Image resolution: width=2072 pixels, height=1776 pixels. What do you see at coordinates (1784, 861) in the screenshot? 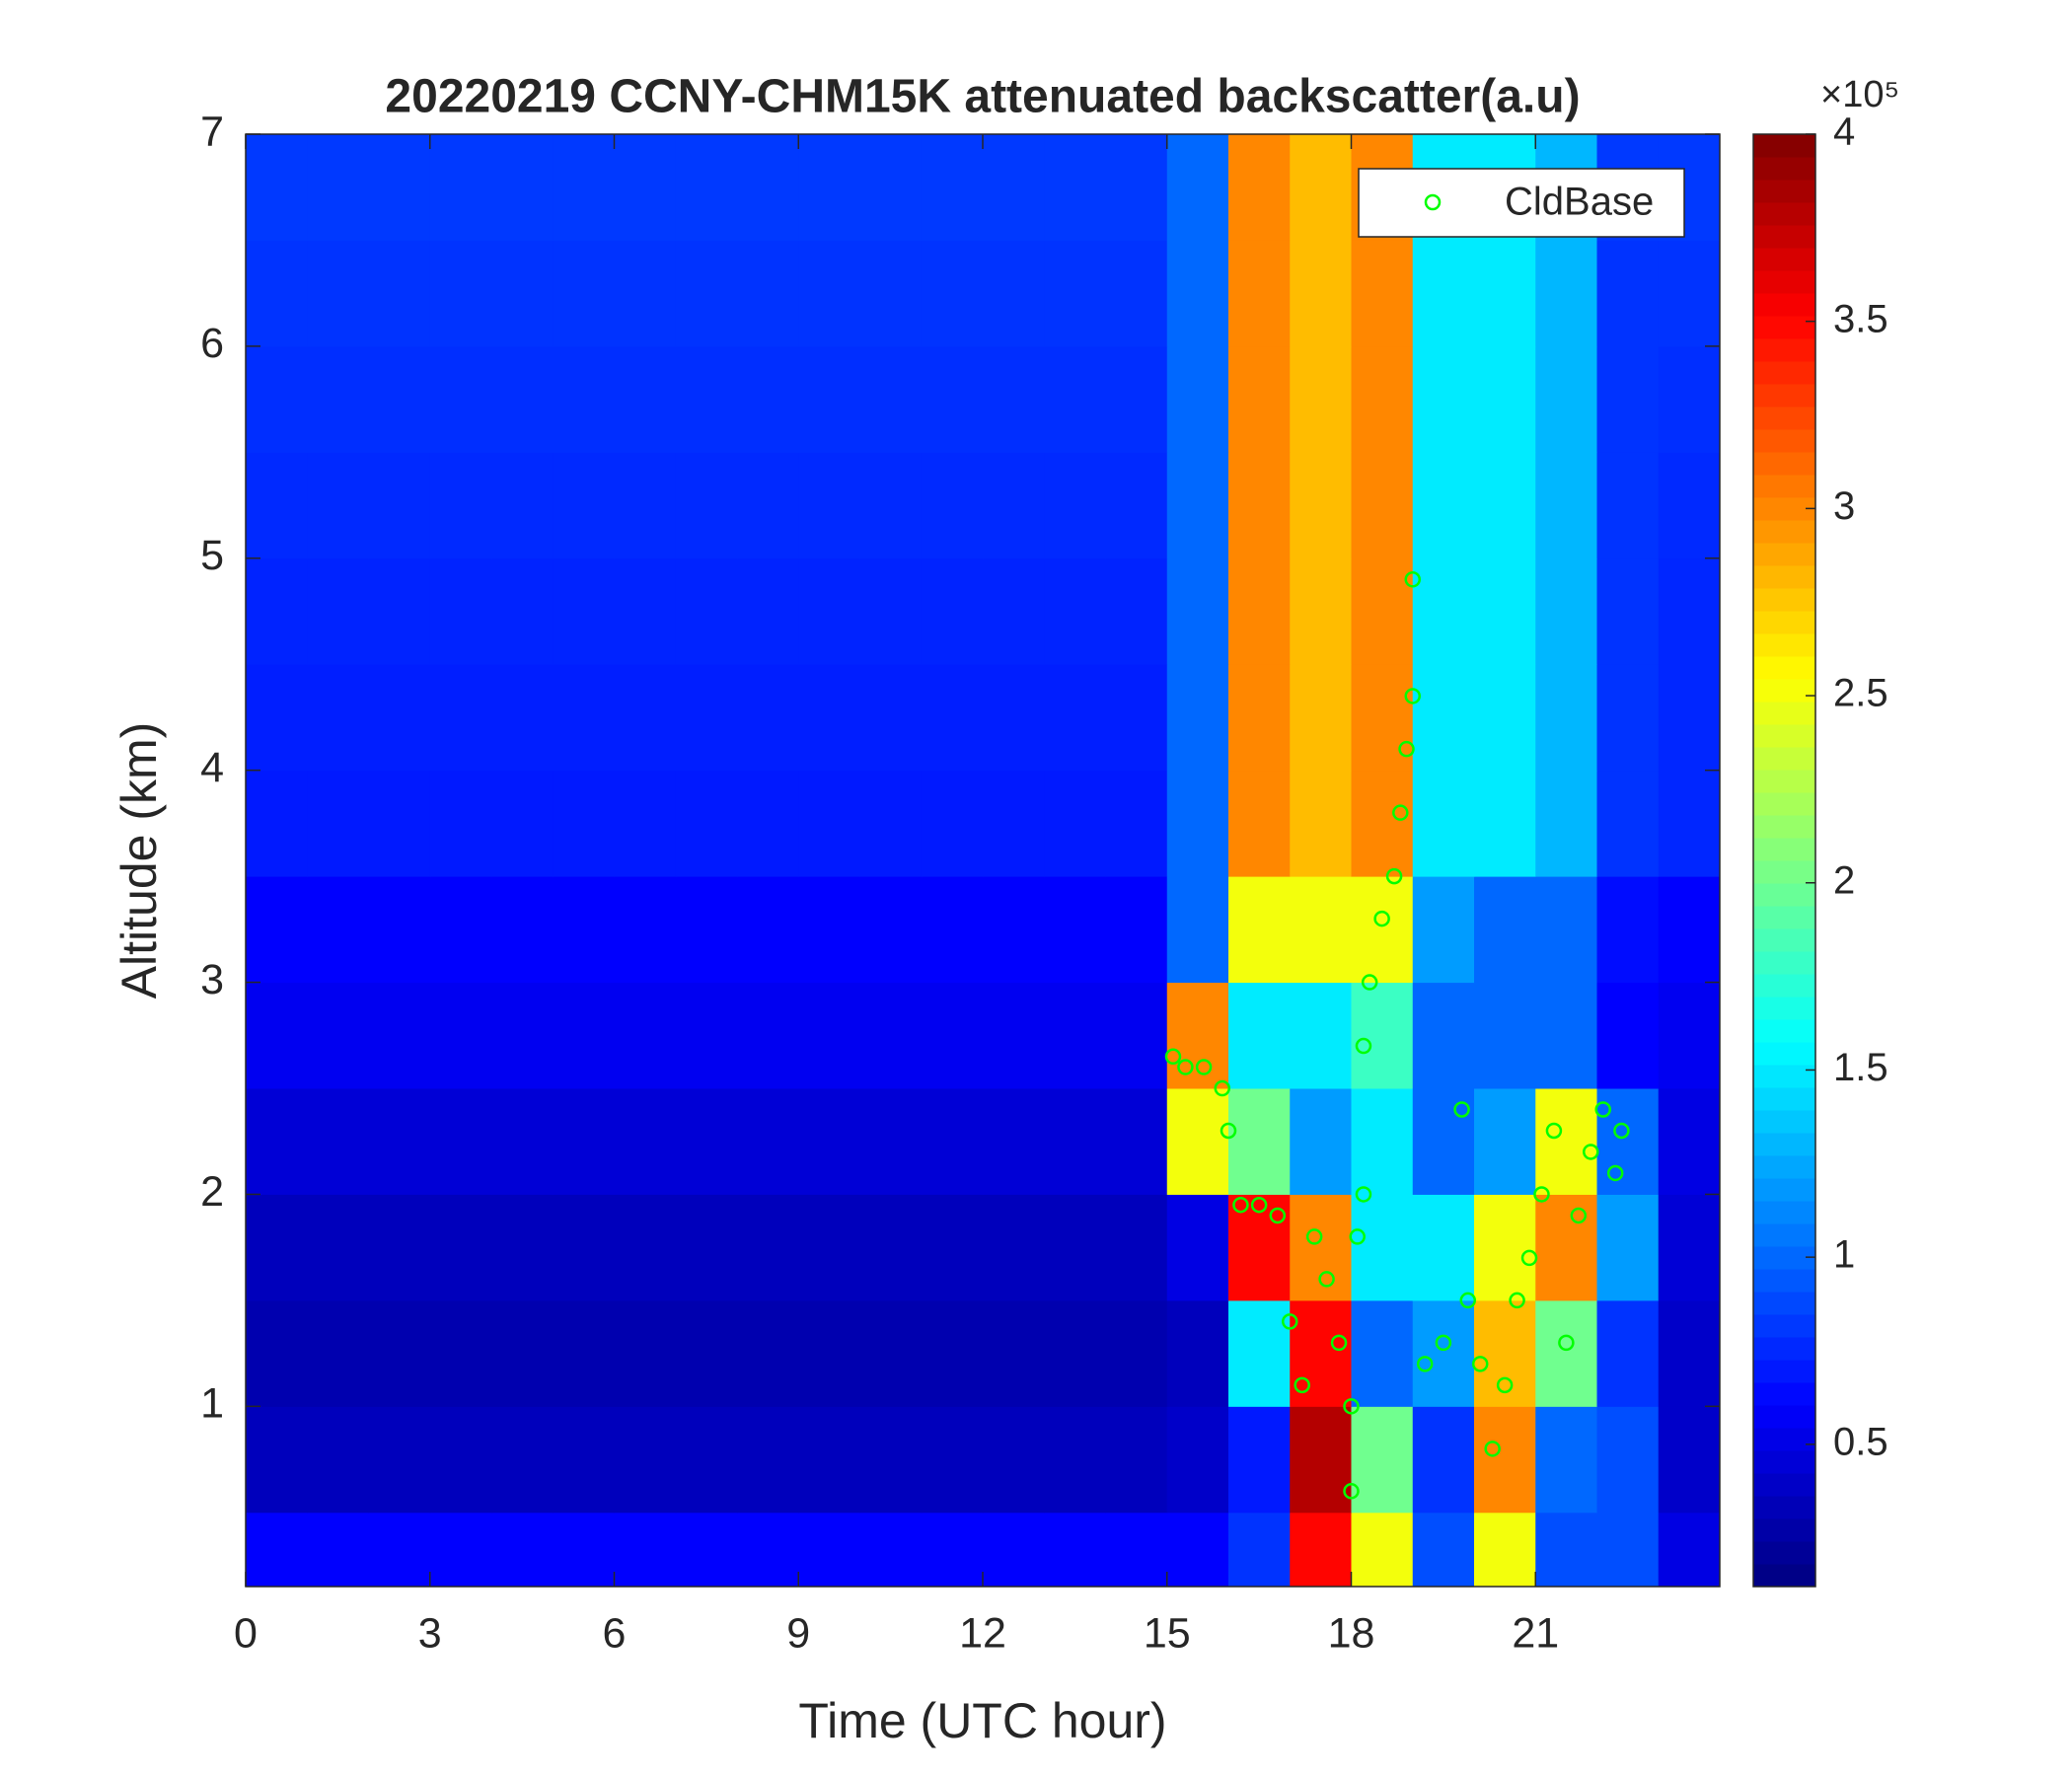
I see `colorbar-box` at bounding box center [1784, 861].